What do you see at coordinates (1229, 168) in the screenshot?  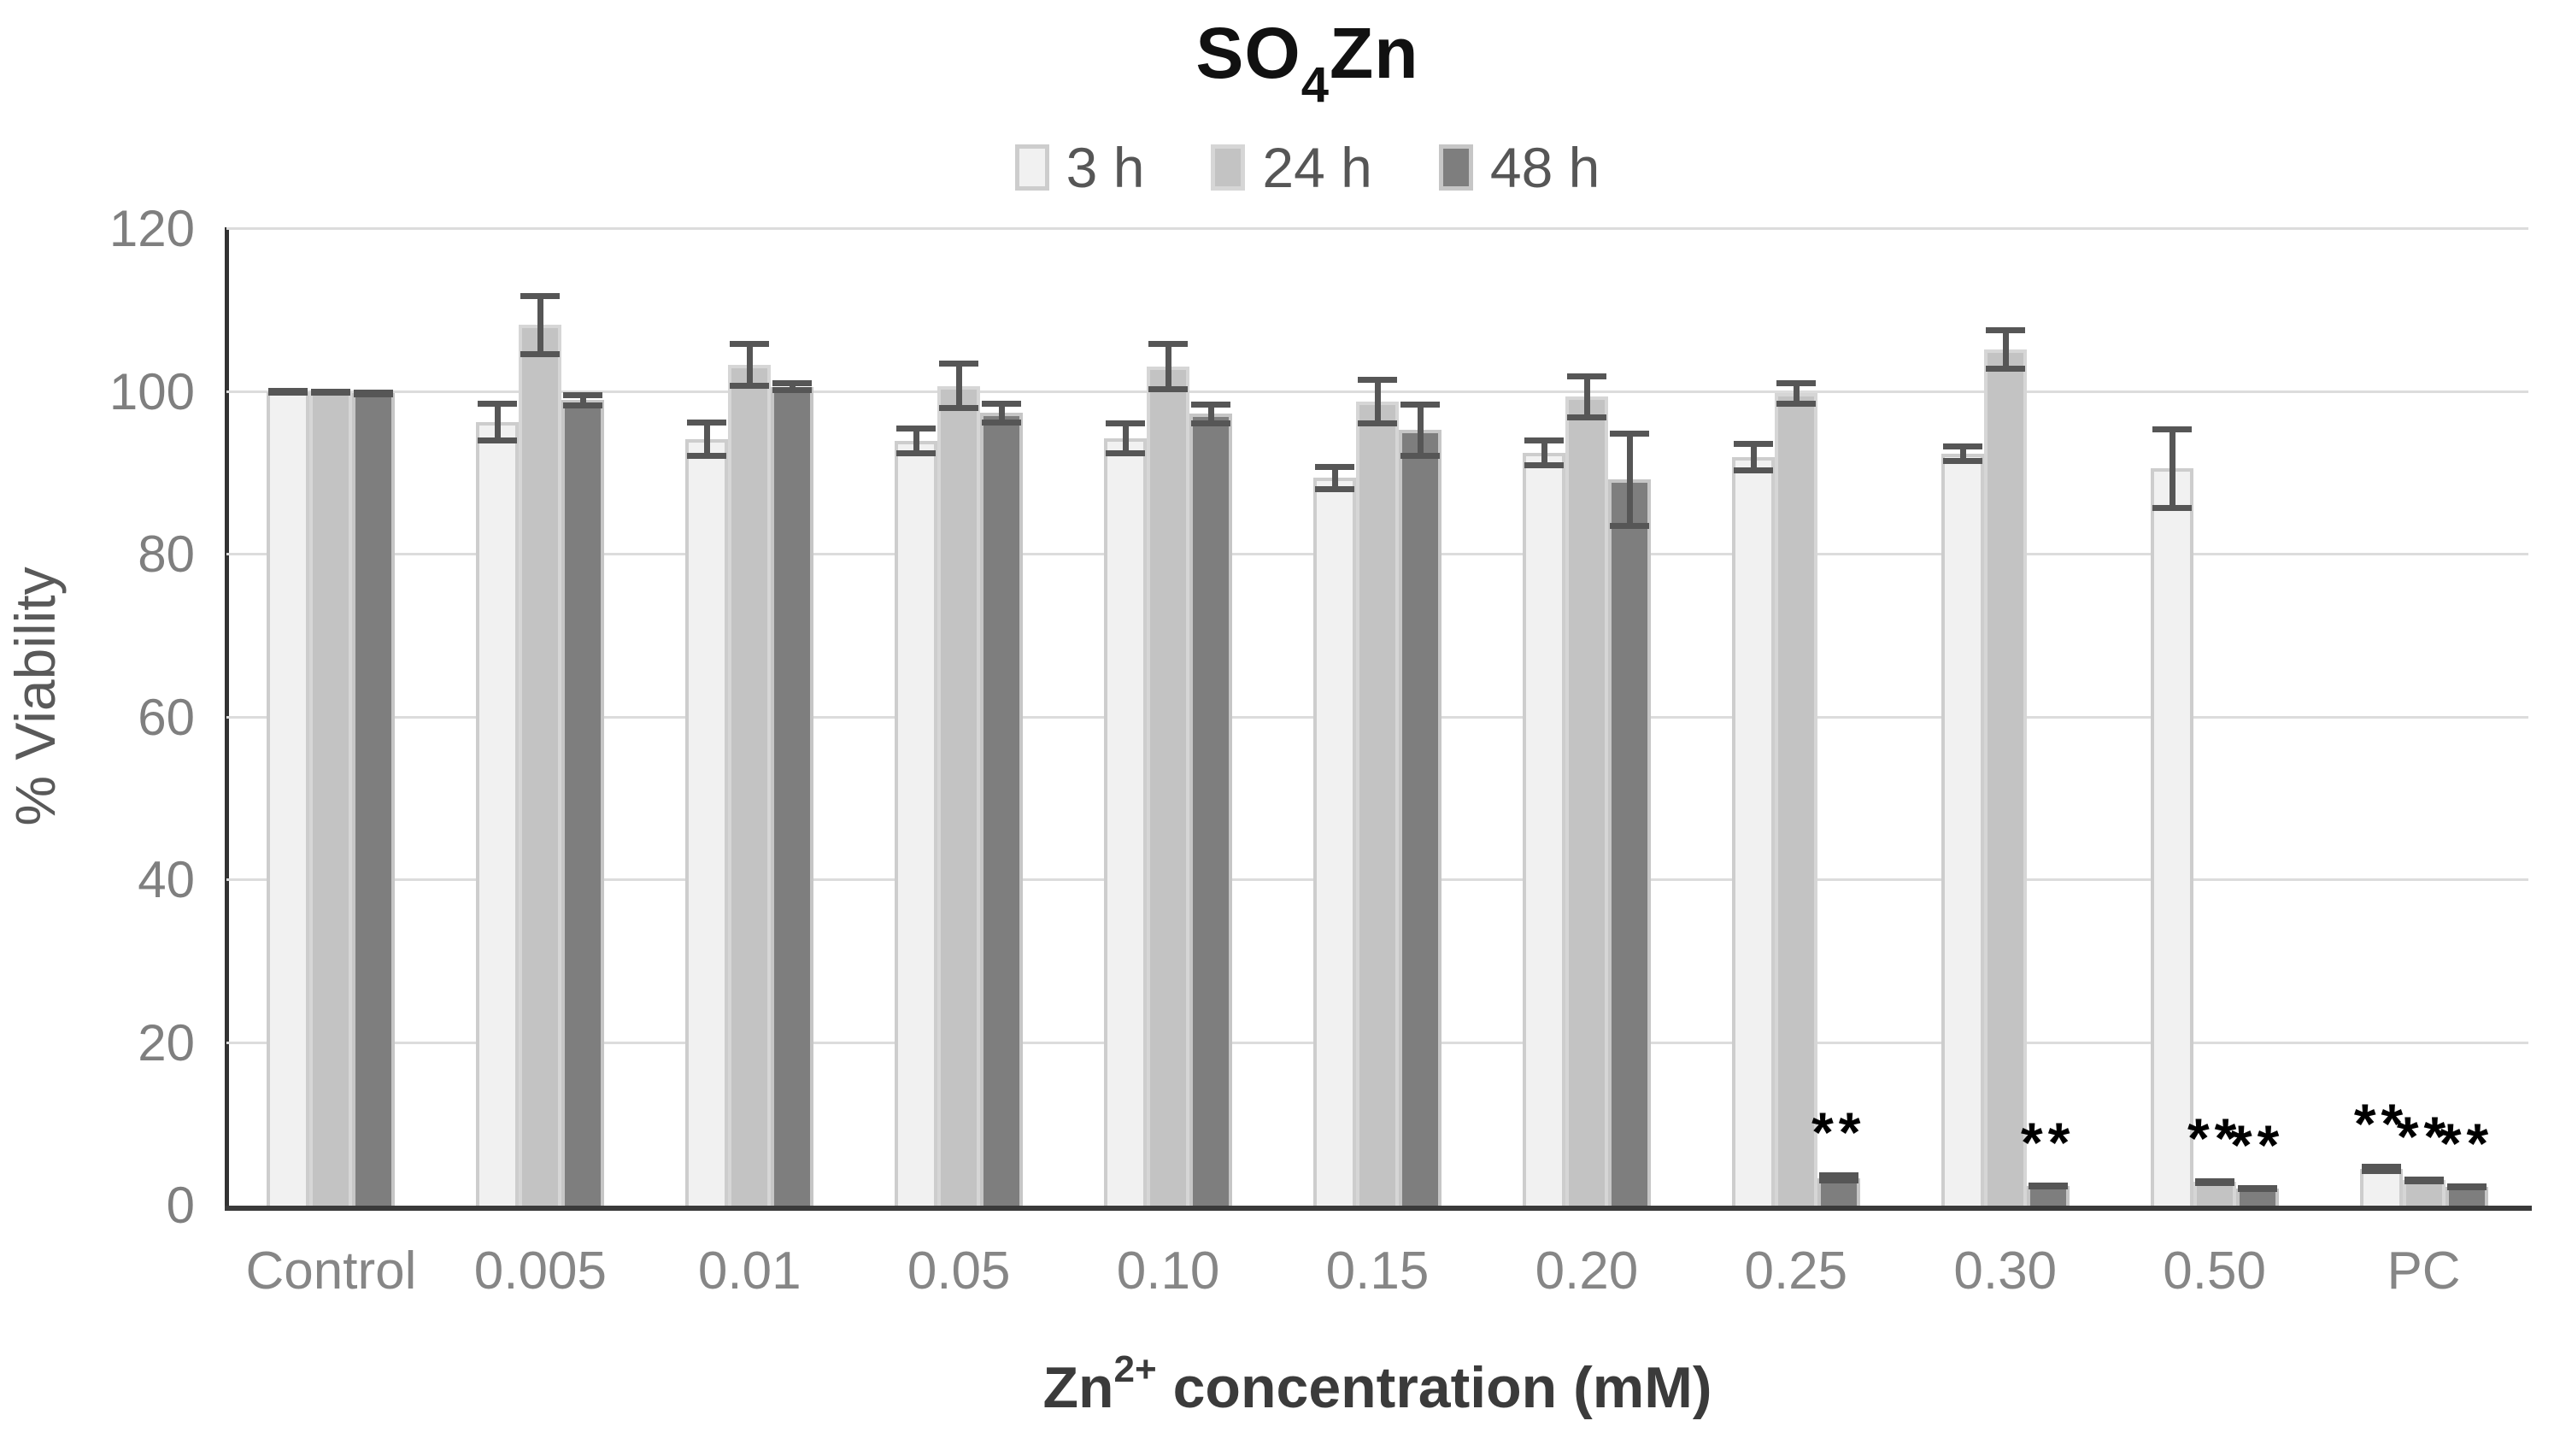 I see `legend-swatch-24h` at bounding box center [1229, 168].